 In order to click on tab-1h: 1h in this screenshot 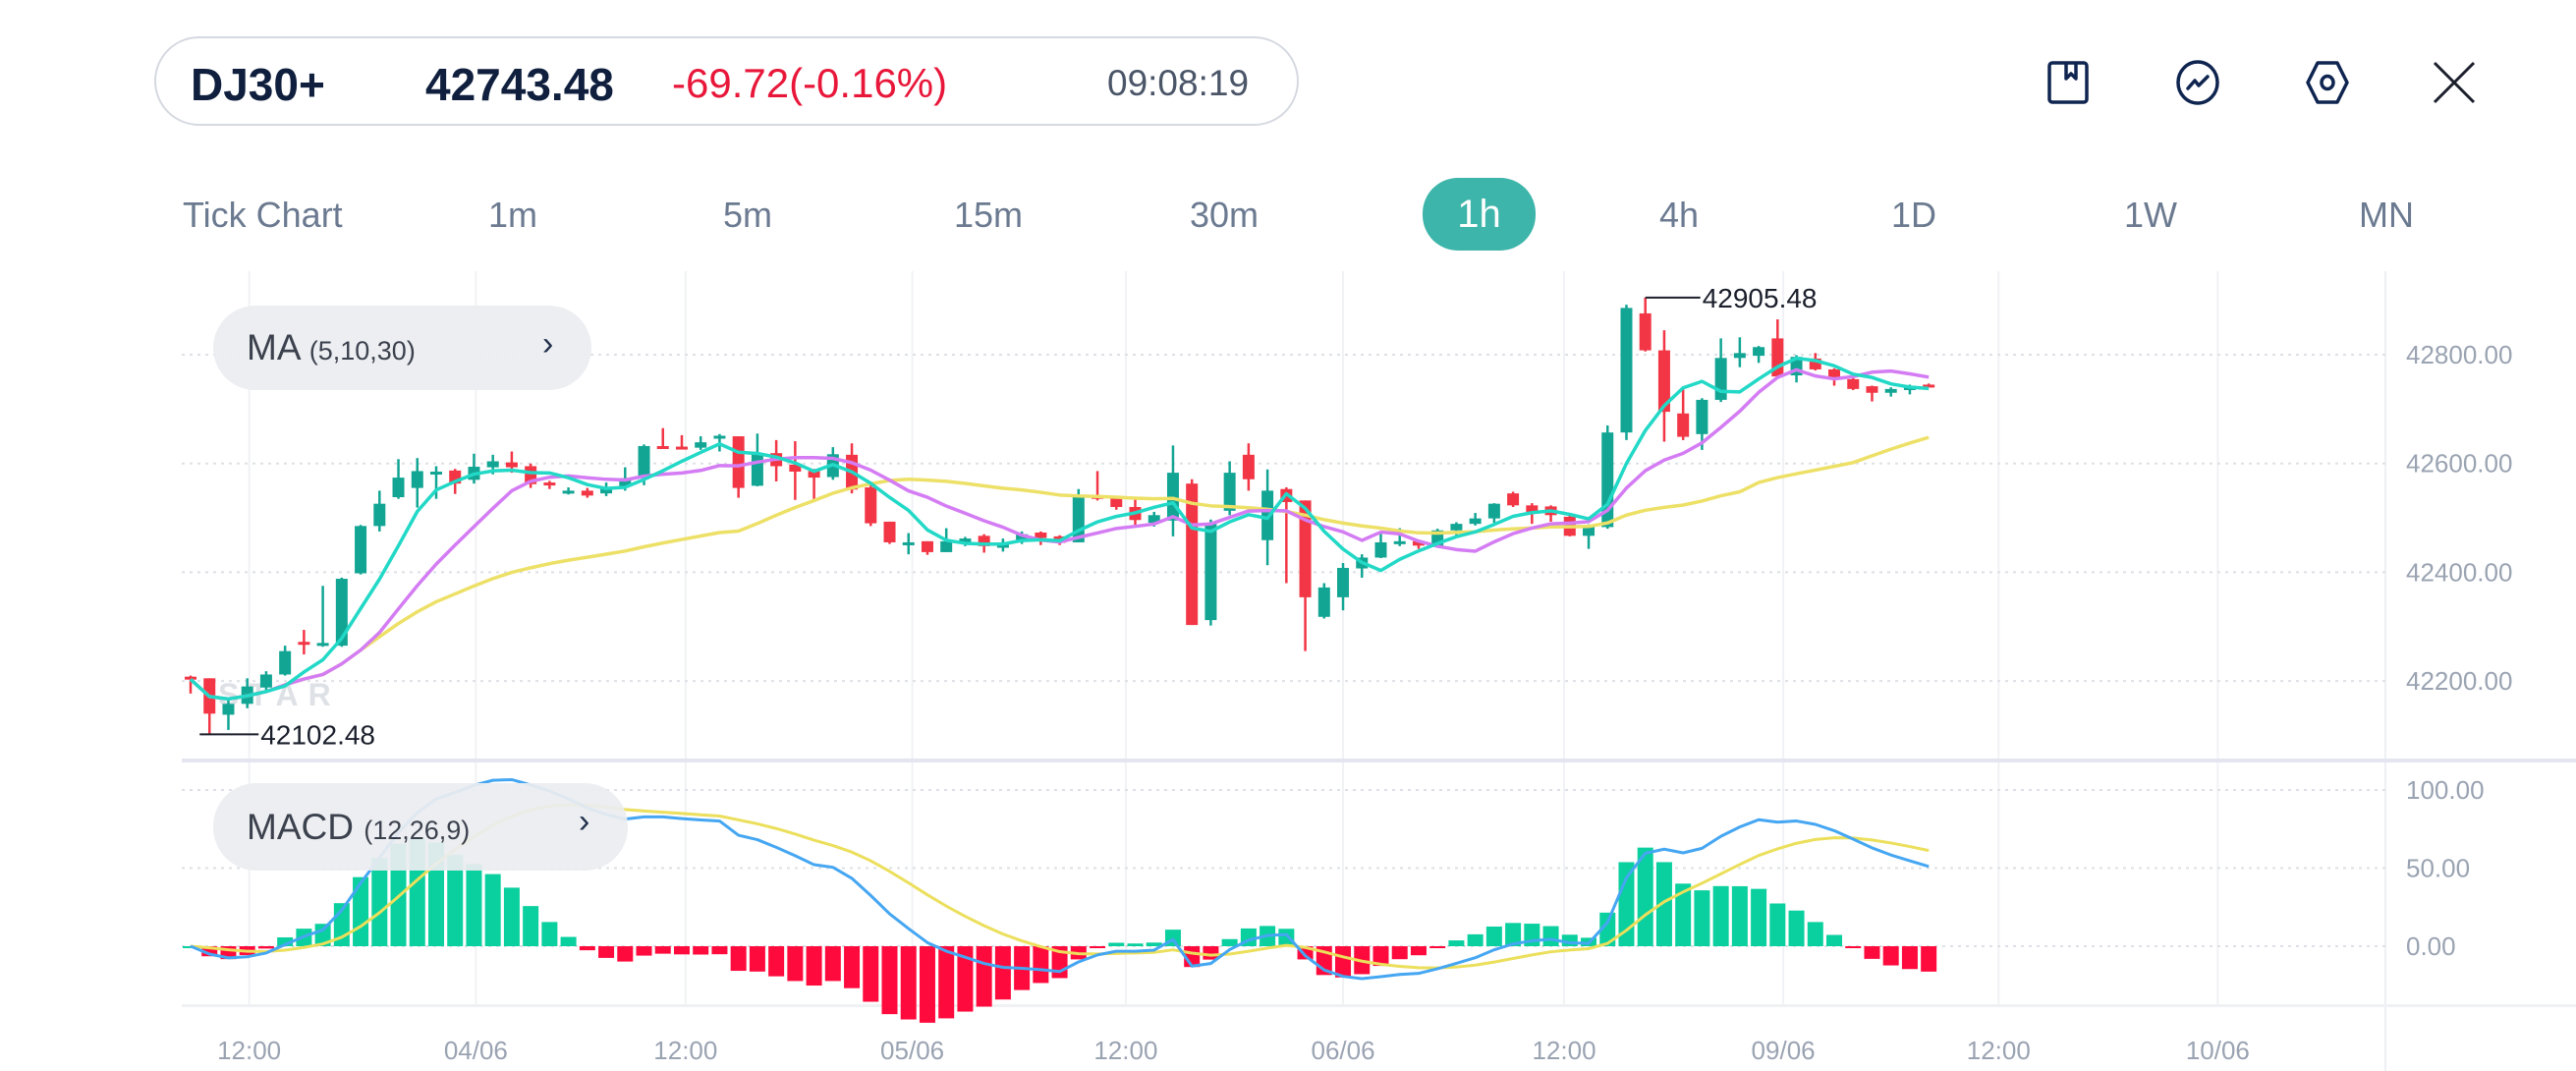, I will do `click(1479, 214)`.